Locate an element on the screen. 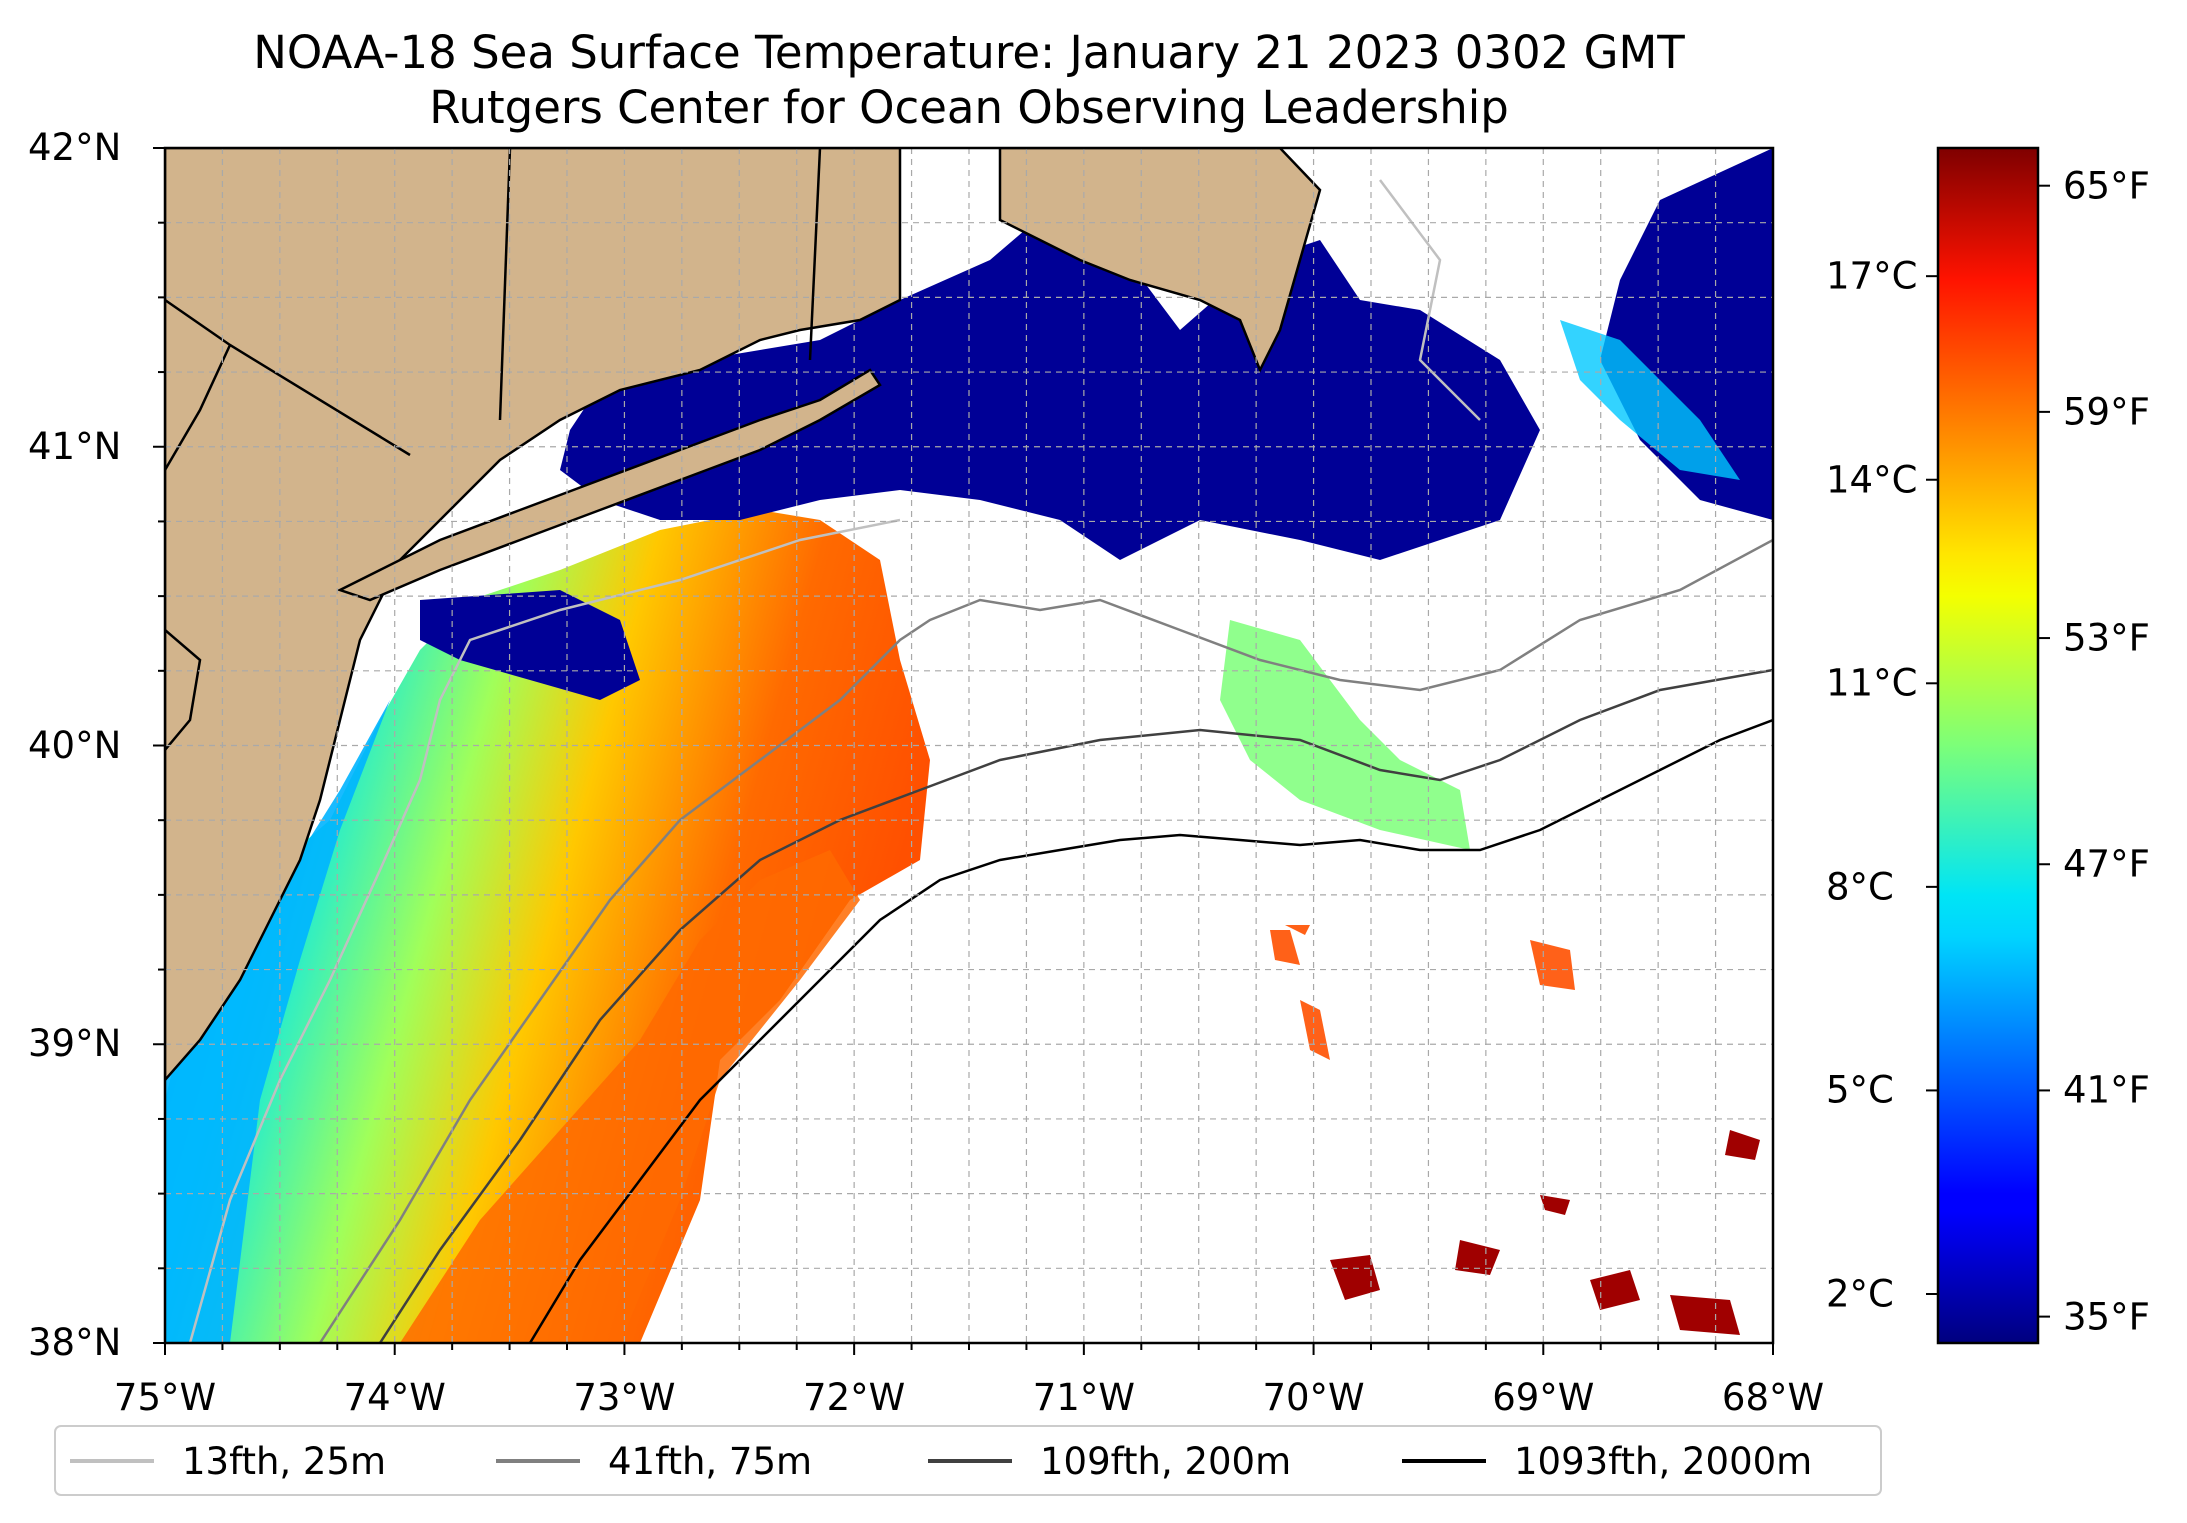 The image size is (2187, 1523). colorbar-f-label: 65°F is located at coordinates (2106, 186).